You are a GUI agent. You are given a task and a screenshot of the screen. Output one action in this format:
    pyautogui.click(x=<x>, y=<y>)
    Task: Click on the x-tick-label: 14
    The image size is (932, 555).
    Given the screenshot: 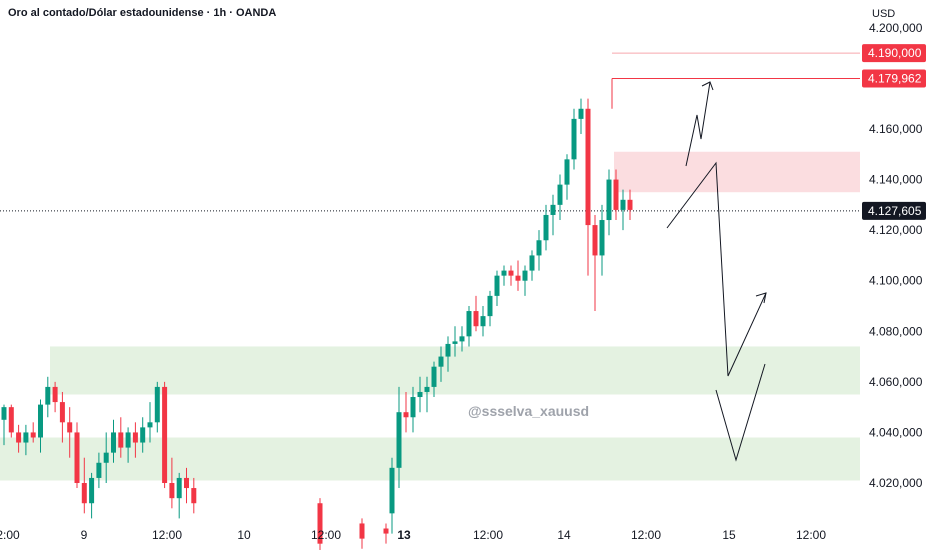 What is the action you would take?
    pyautogui.click(x=564, y=535)
    